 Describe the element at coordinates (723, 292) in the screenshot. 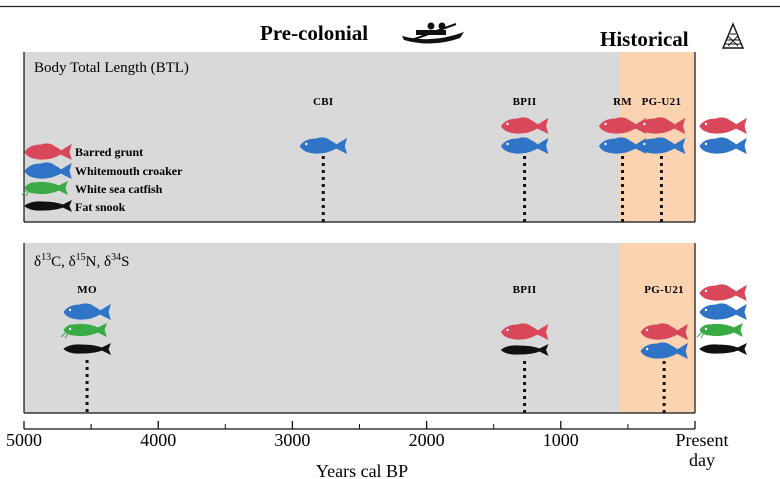

I see `iso-site-present-barred-icon` at that location.